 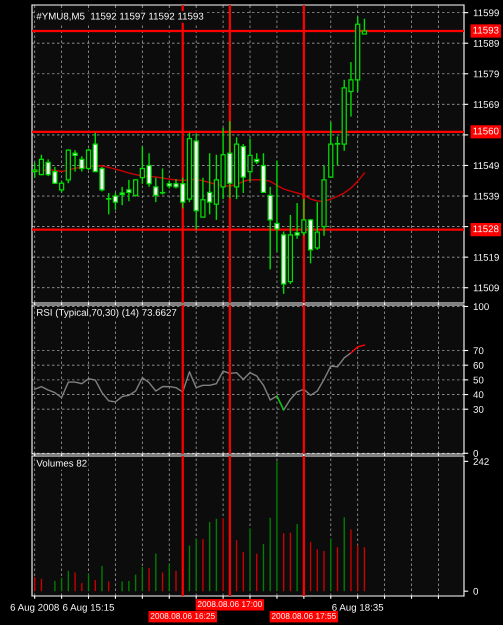 What do you see at coordinates (277, 206) in the screenshot?
I see `candlestick` at bounding box center [277, 206].